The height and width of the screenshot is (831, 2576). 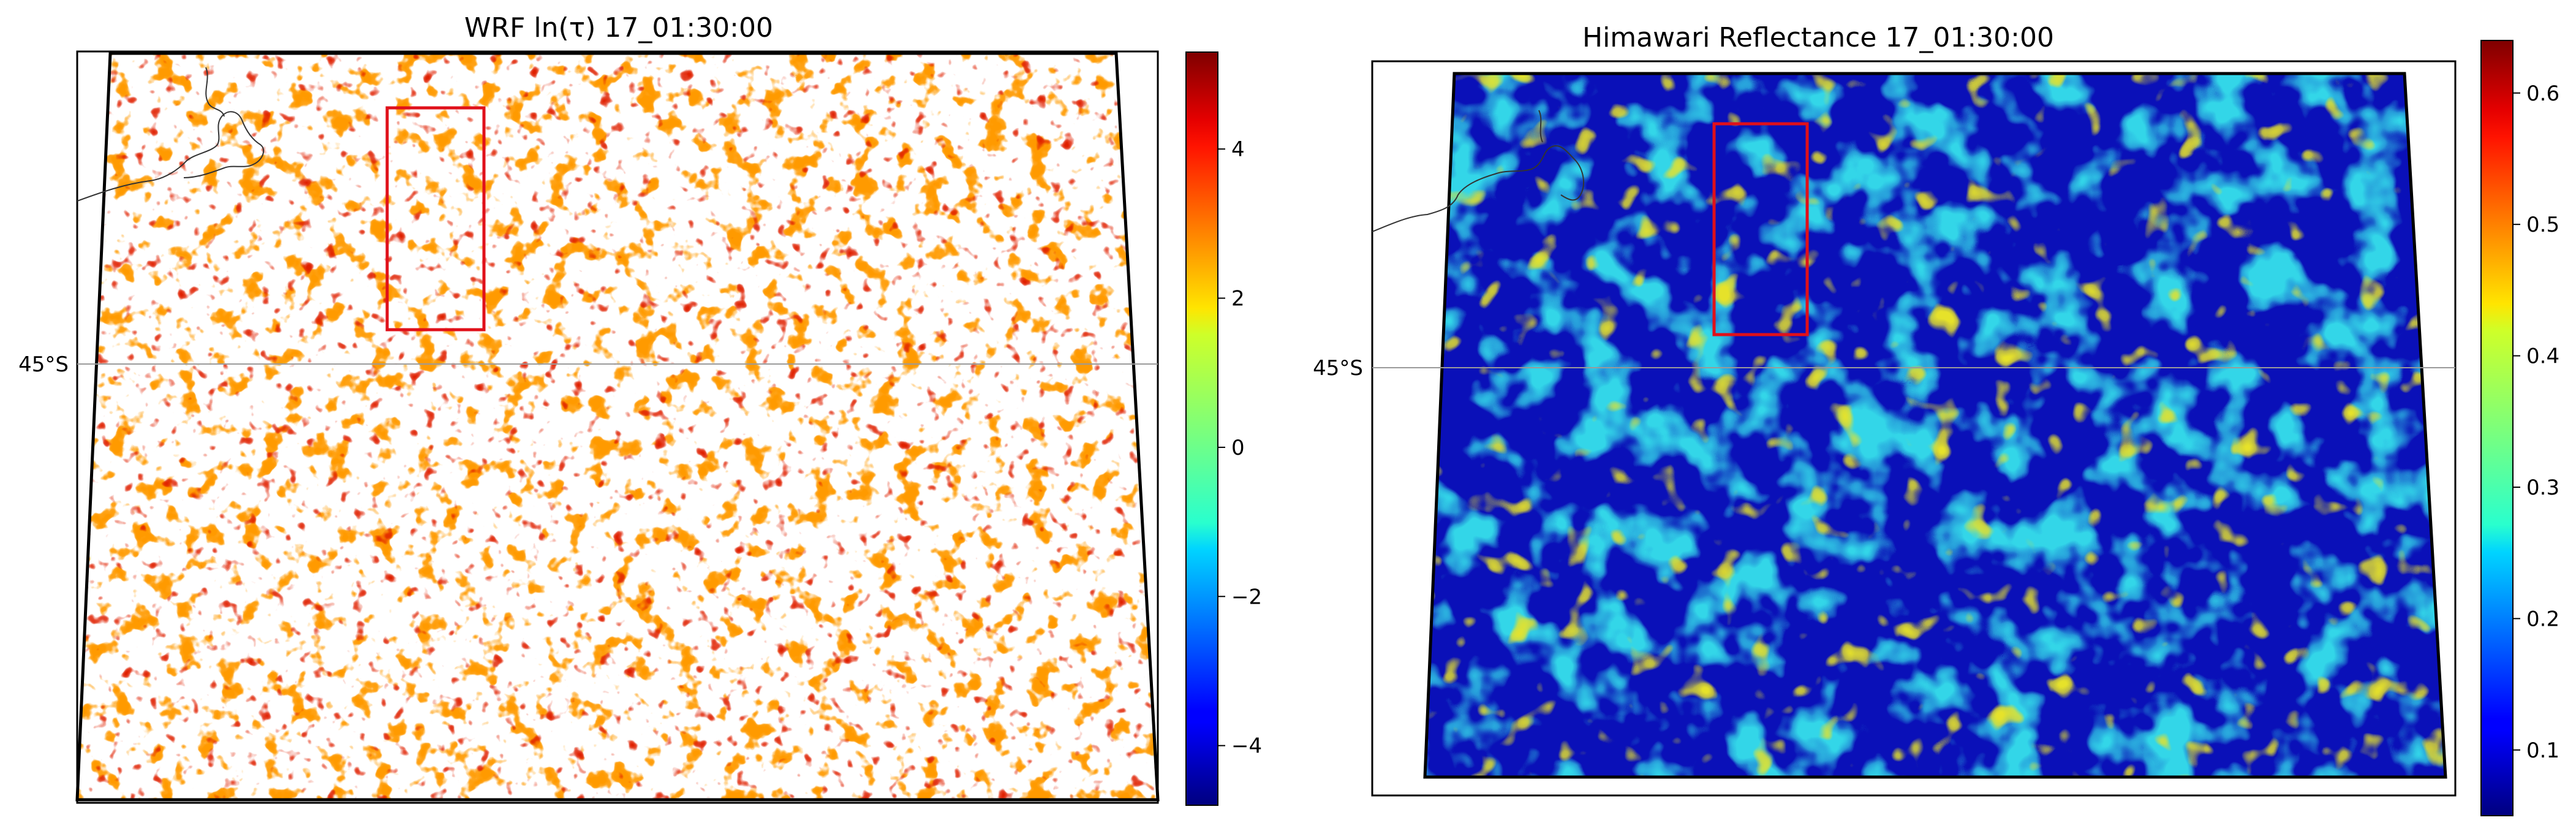 I want to click on himawari-colorbar-tick-label: 0.5, so click(x=2542, y=225).